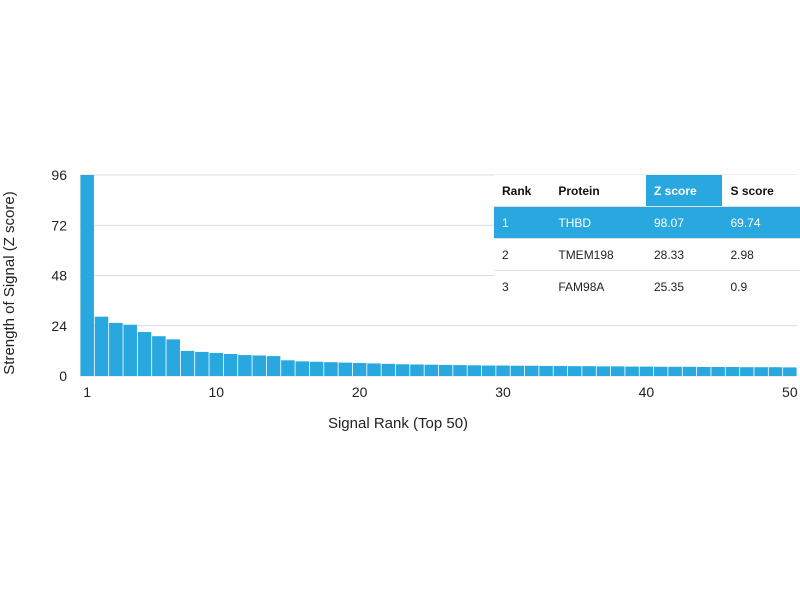  Describe the element at coordinates (398, 423) in the screenshot. I see `x-axis-label: Signal Rank (Top 50)` at that location.